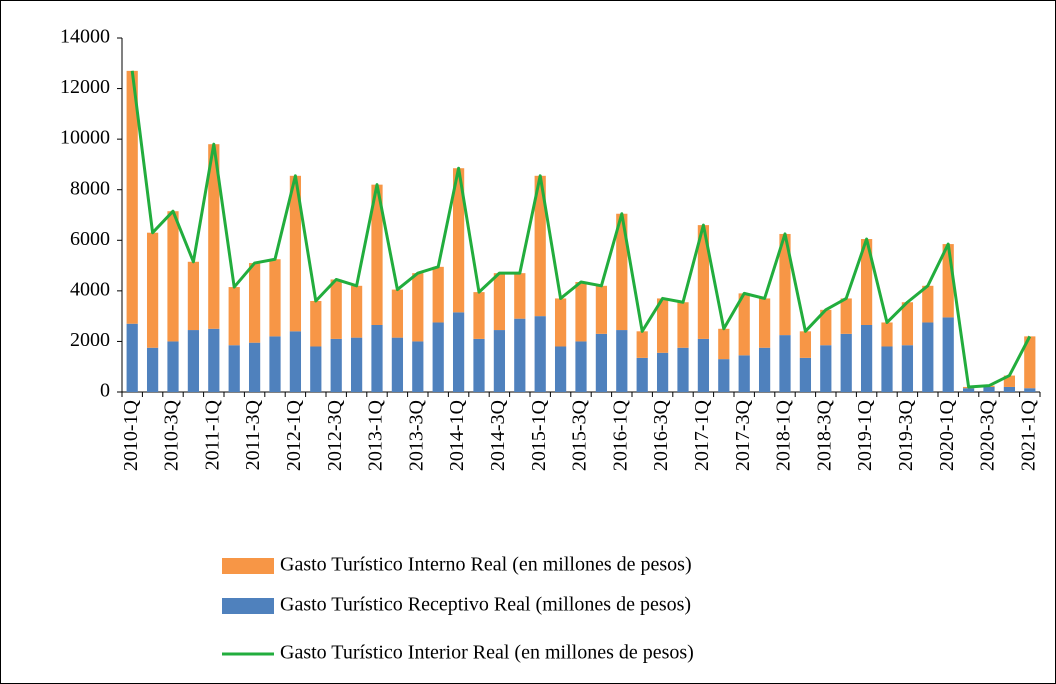 The width and height of the screenshot is (1056, 684). I want to click on y-tick-label: 6000, so click(90, 239).